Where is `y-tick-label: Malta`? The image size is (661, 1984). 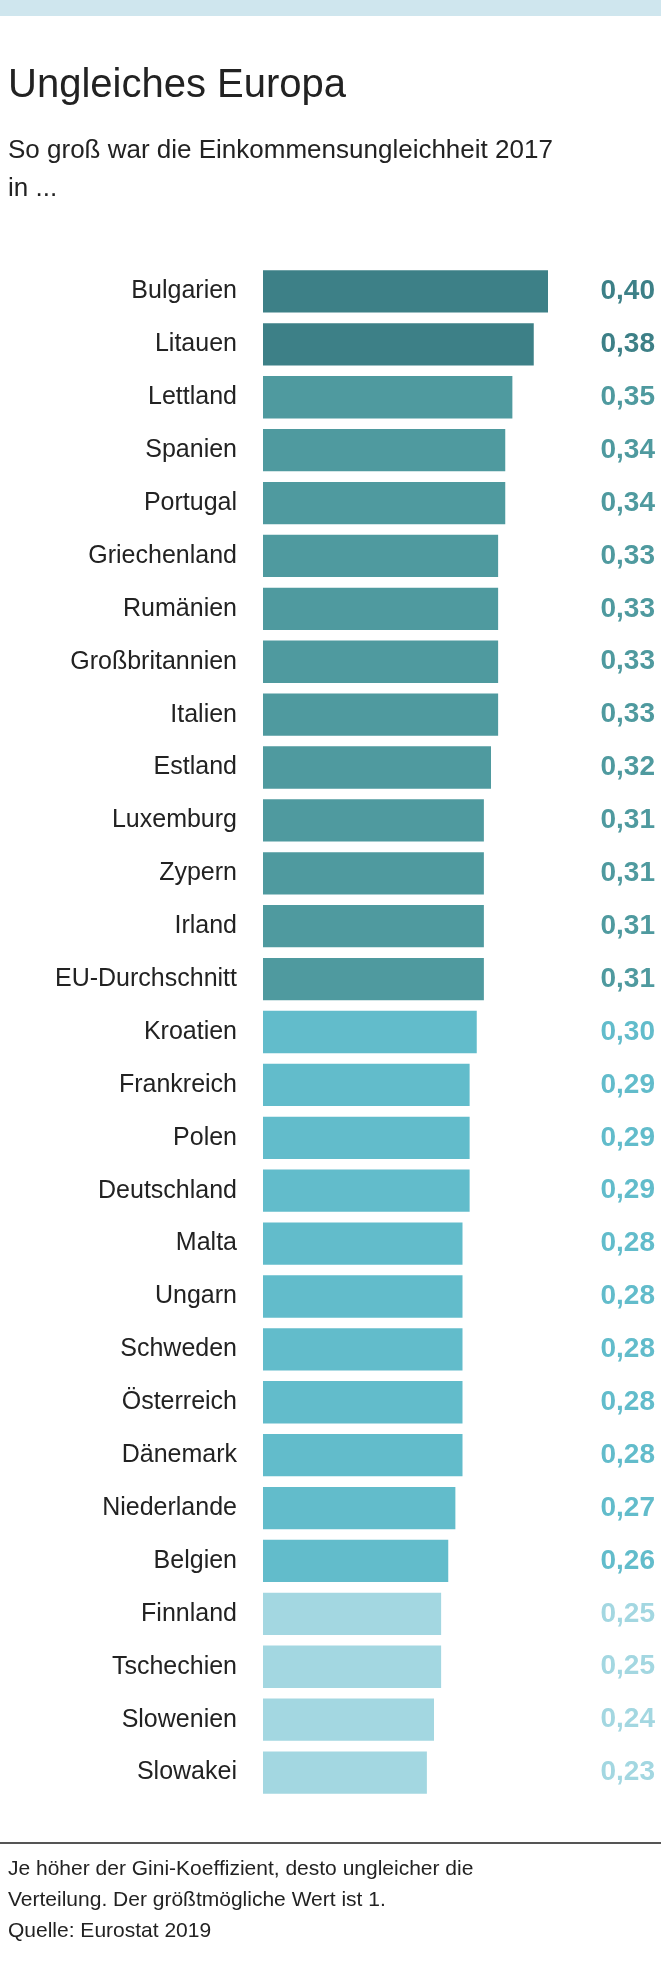
y-tick-label: Malta is located at coordinates (206, 1241).